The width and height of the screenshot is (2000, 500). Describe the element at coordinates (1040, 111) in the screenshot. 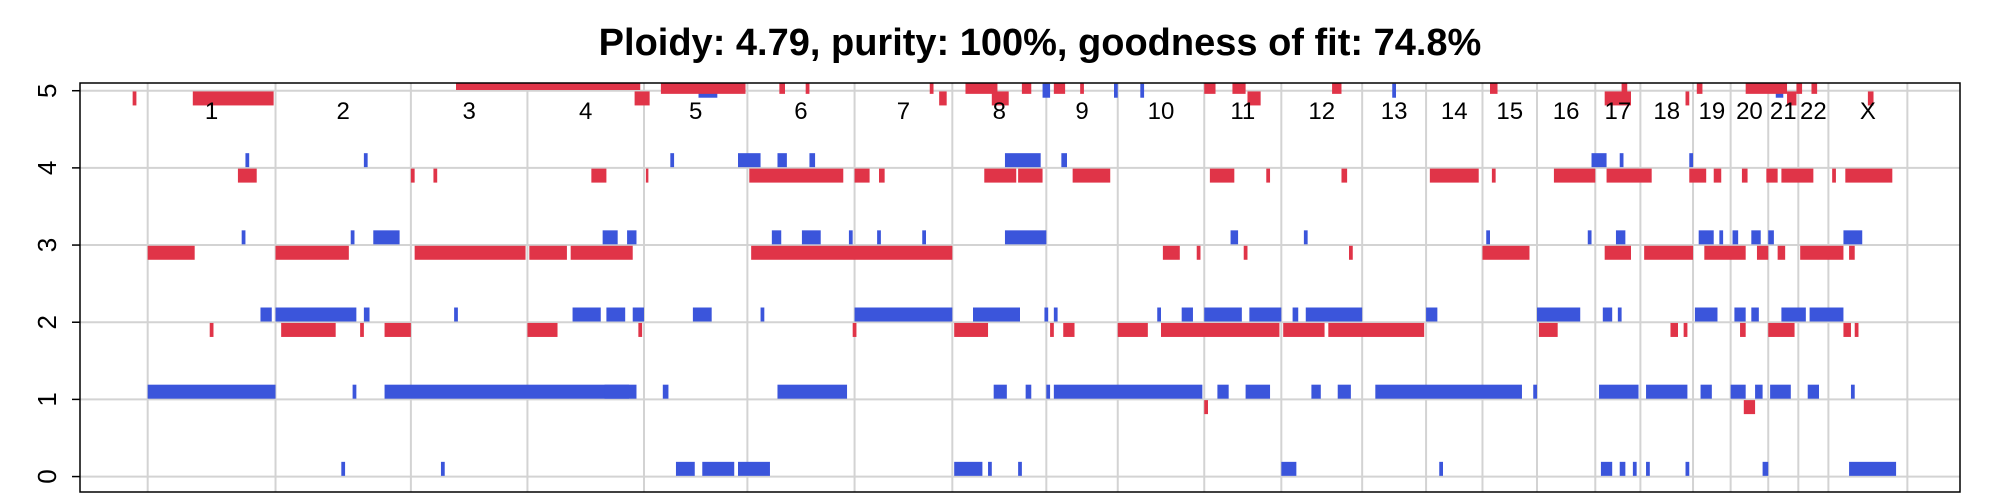

I see `chromosome-labels: 1 2 3 4 5 6 7 8 9 10 11 12 13 14 15 16 17 18 19 20 21 22 X` at that location.